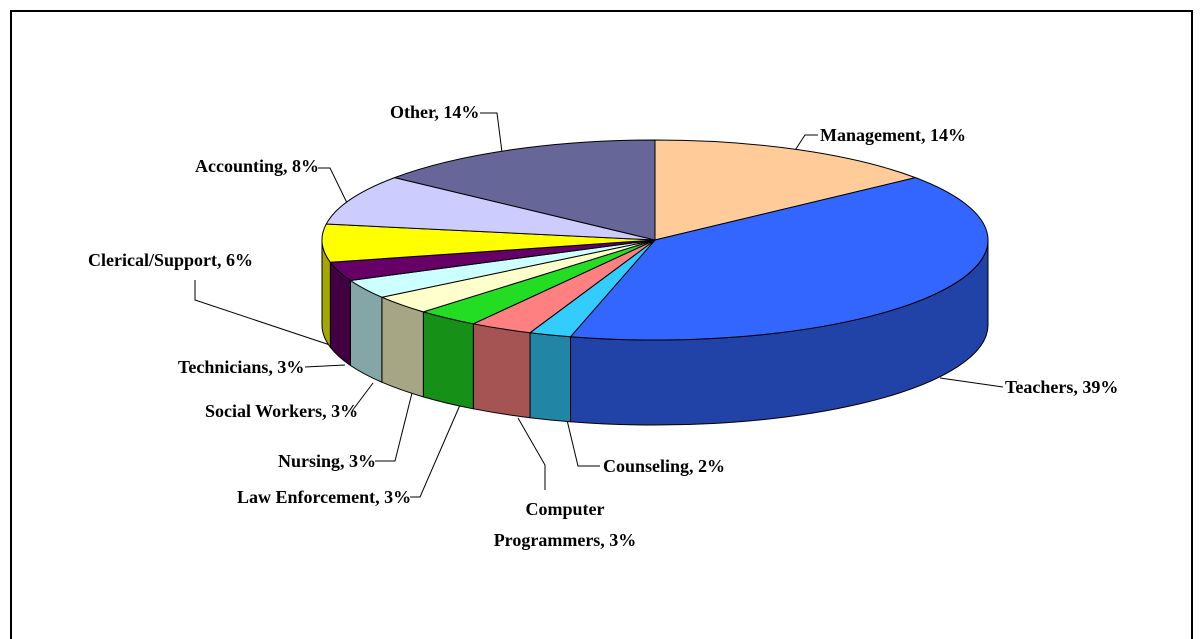  I want to click on slice-label: Clerical/Support, 6%, so click(170, 259).